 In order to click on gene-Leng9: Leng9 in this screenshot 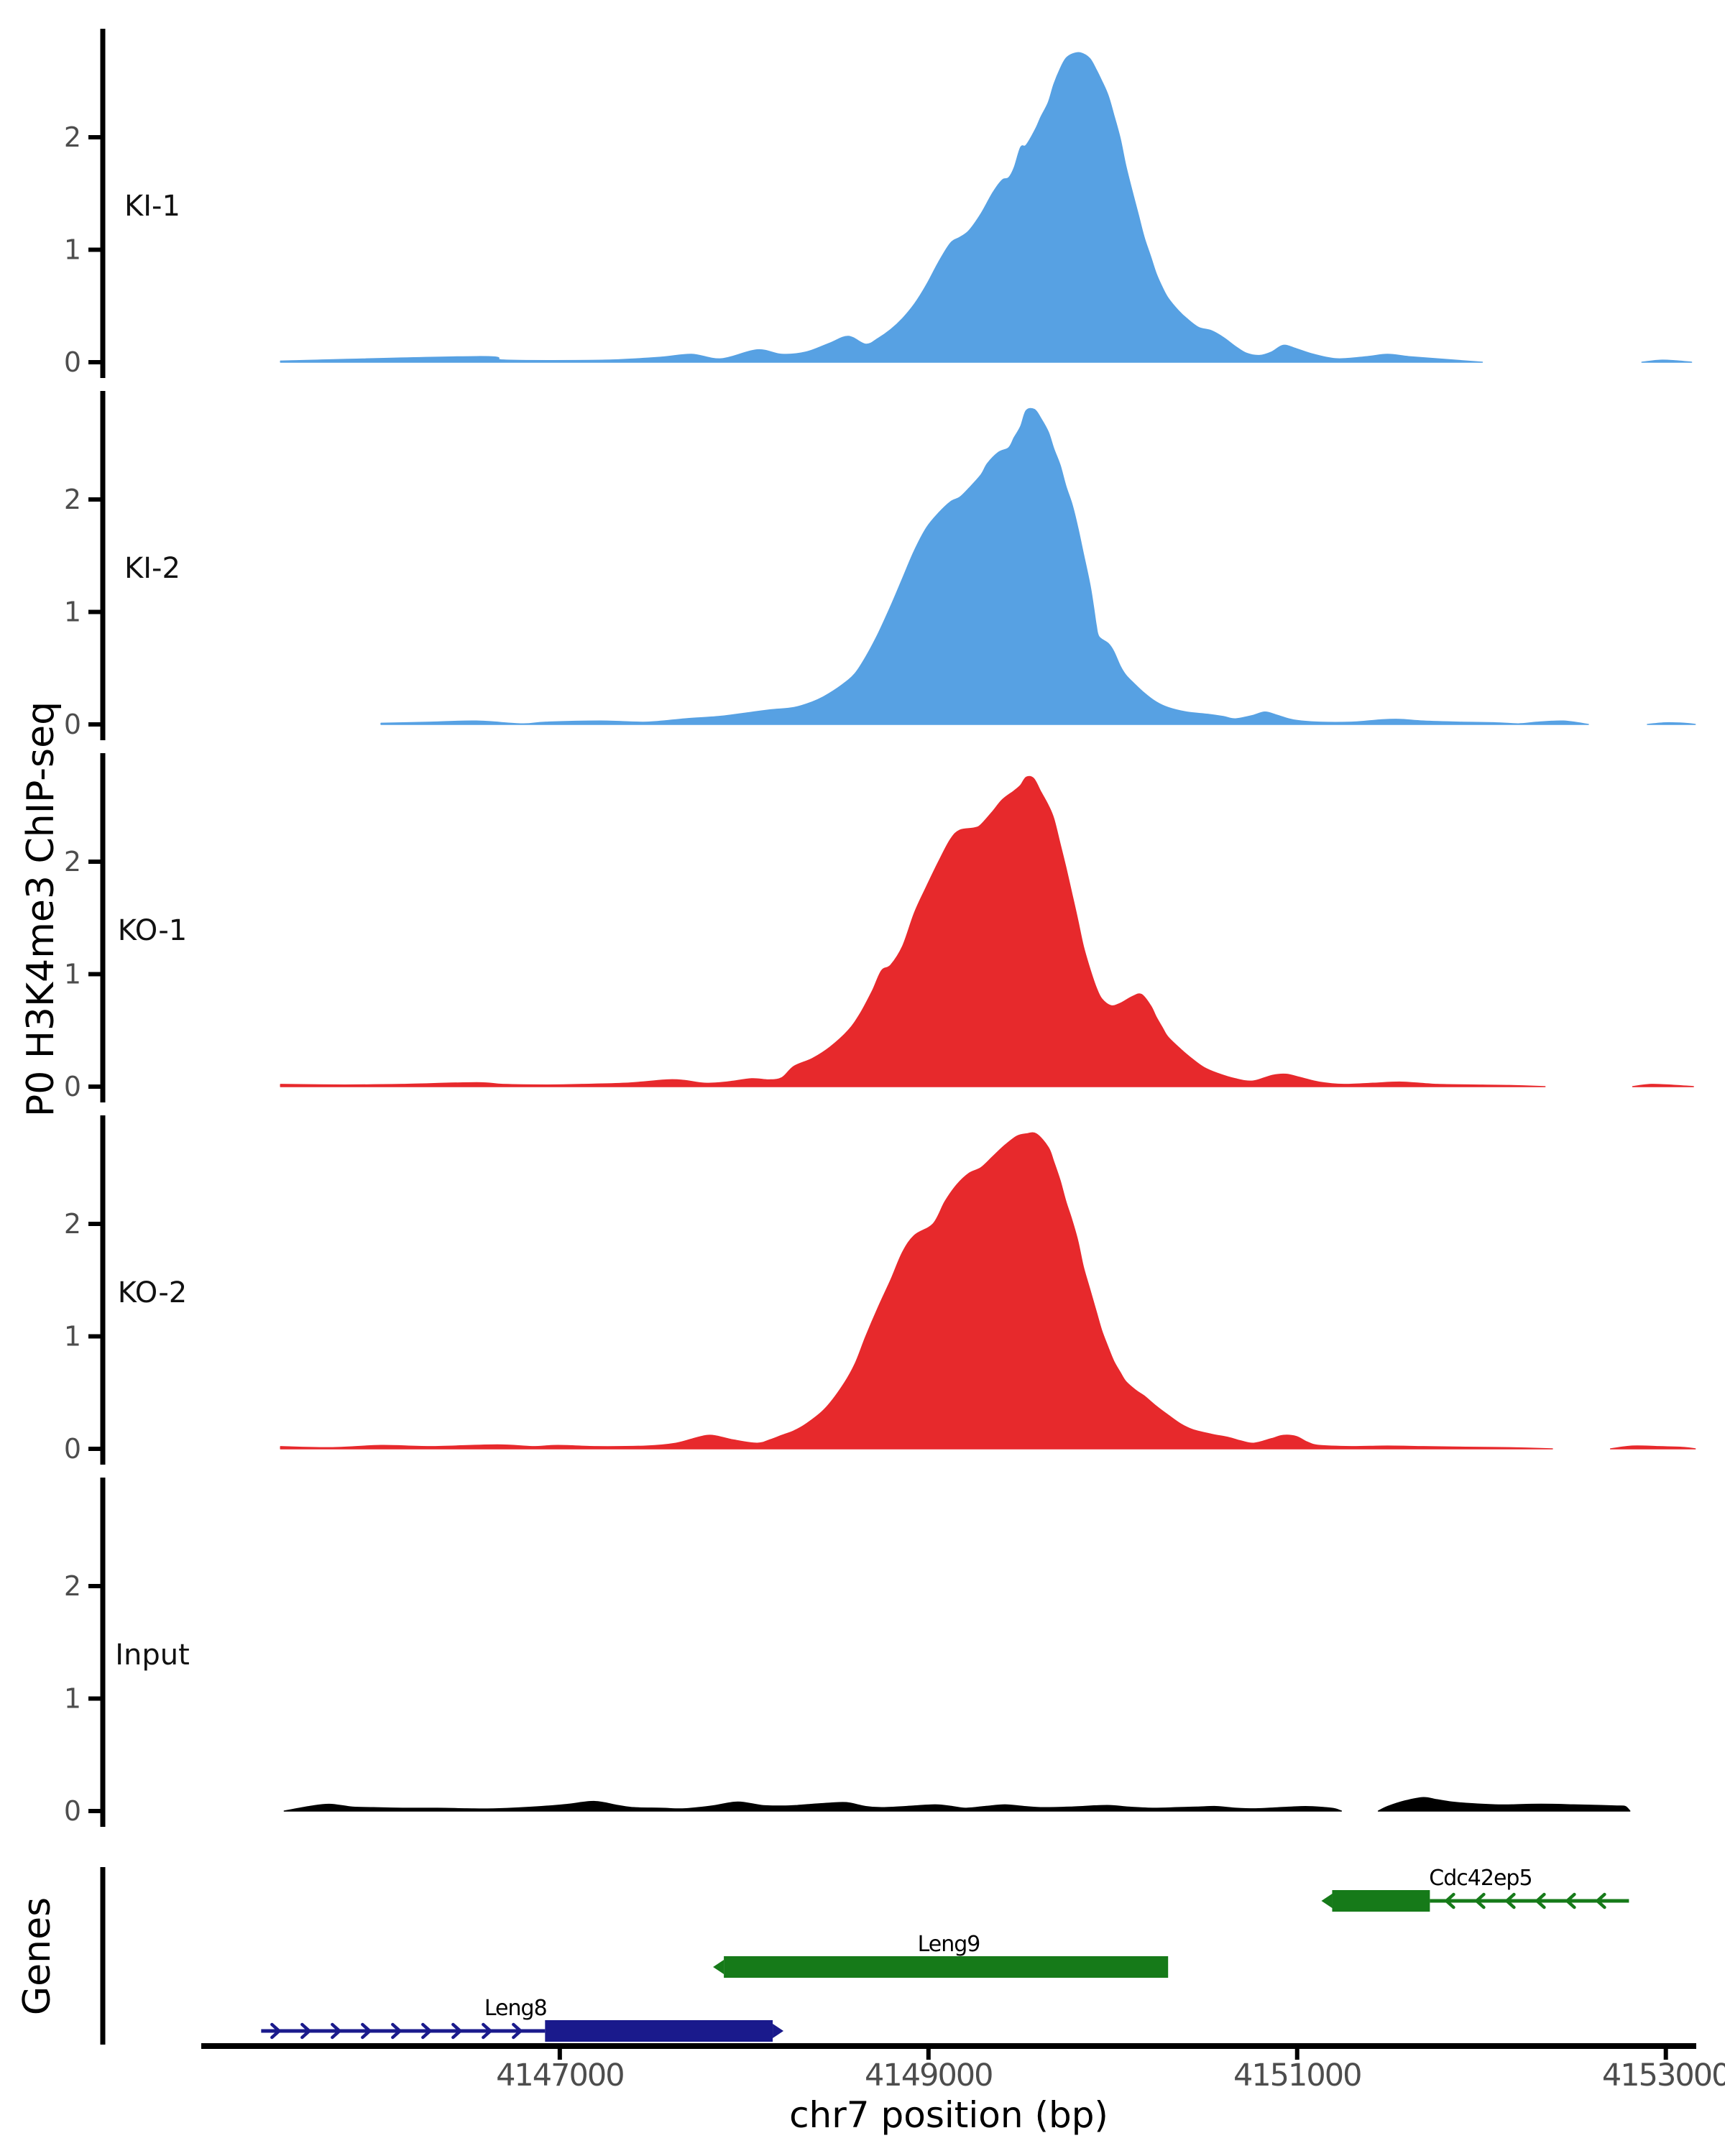, I will do `click(941, 1955)`.